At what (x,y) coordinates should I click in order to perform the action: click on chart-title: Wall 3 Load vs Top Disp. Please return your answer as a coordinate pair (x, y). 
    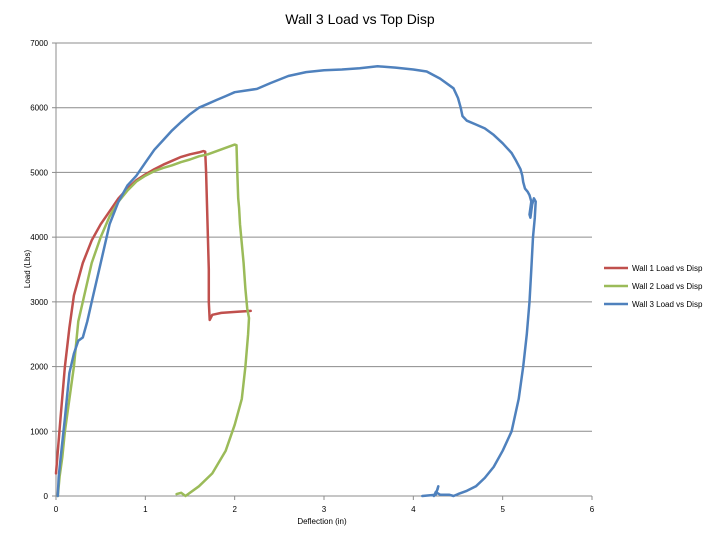
    Looking at the image, I should click on (360, 19).